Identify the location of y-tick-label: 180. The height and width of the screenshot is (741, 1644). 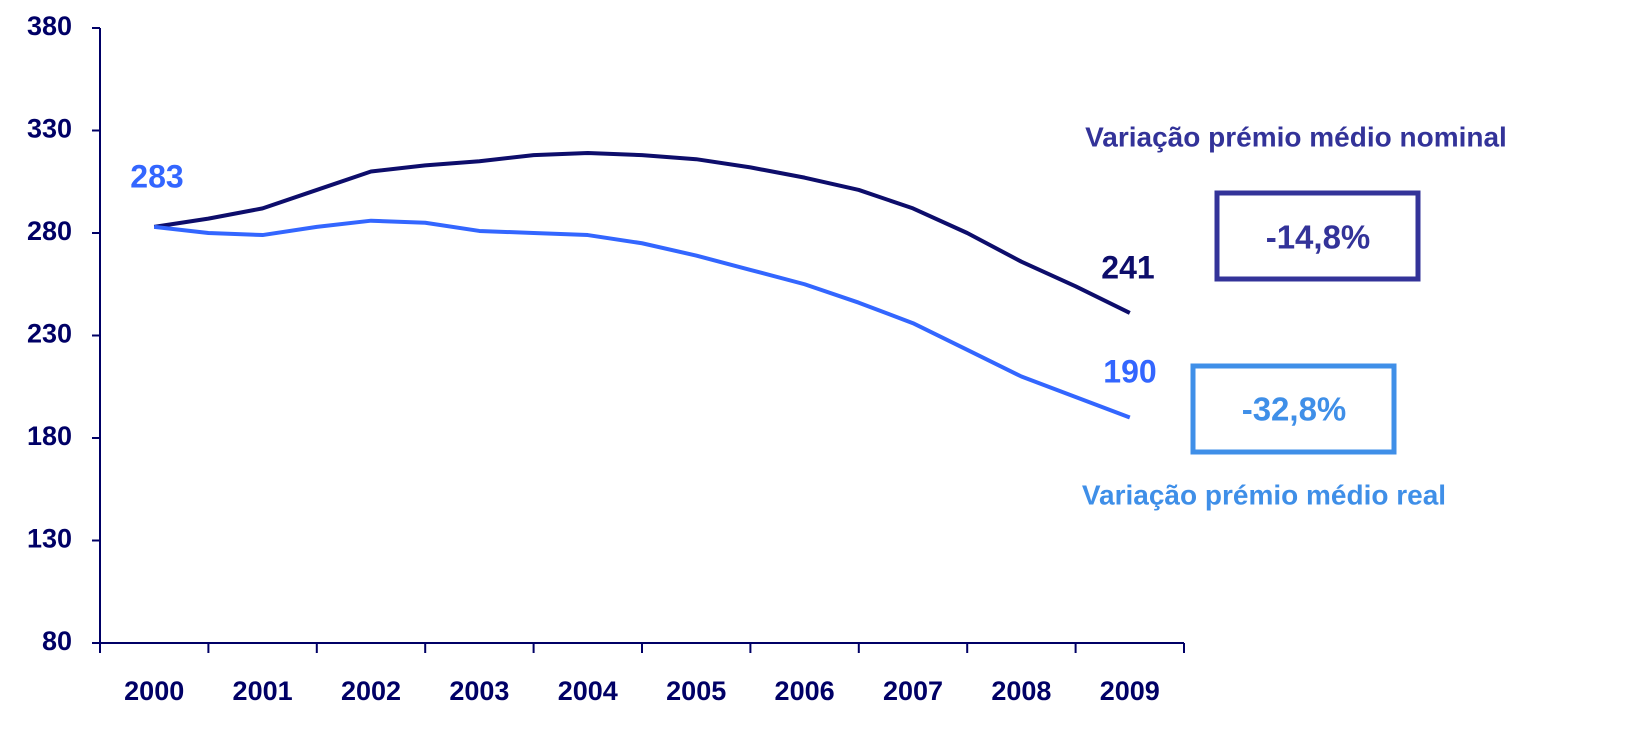
(49, 436).